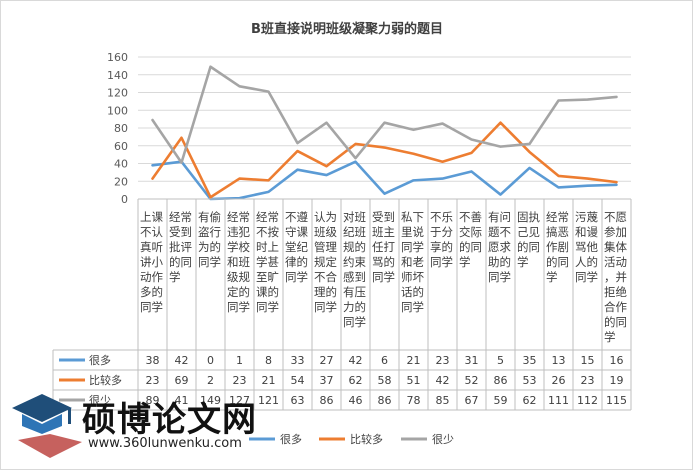 This screenshot has width=694, height=475. I want to click on legend: 很多 比较多 很少, so click(351, 439).